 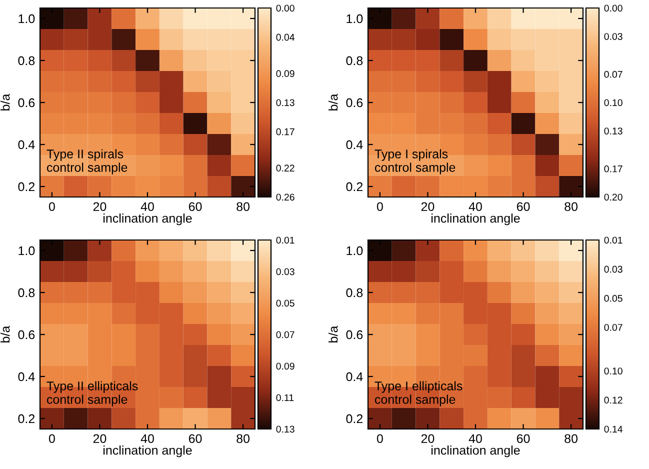 I want to click on color-bar-label: 0.12, so click(x=613, y=400).